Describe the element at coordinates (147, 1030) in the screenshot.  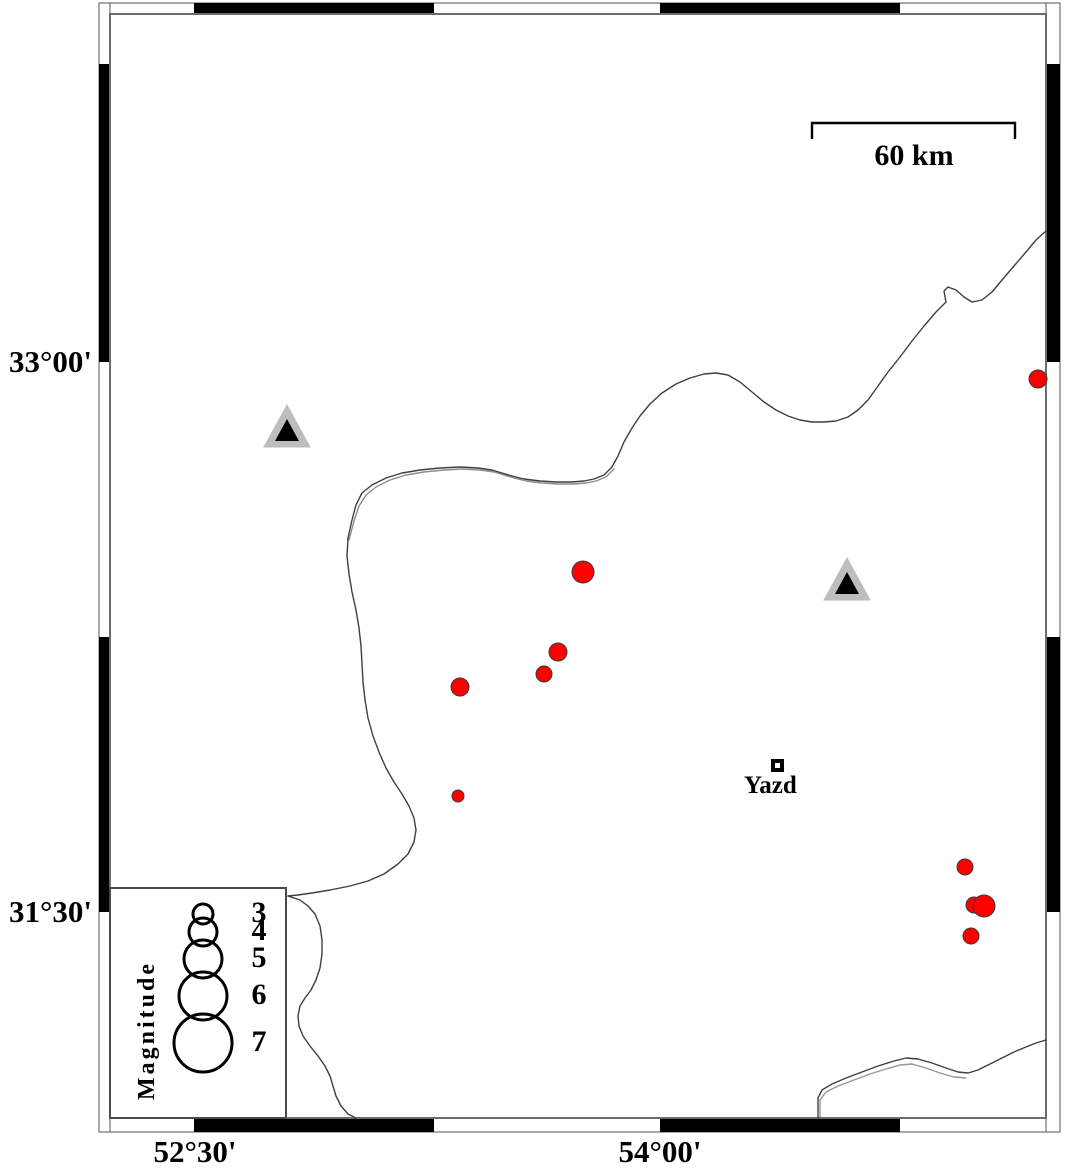
I see `legend-title: Magnitude` at that location.